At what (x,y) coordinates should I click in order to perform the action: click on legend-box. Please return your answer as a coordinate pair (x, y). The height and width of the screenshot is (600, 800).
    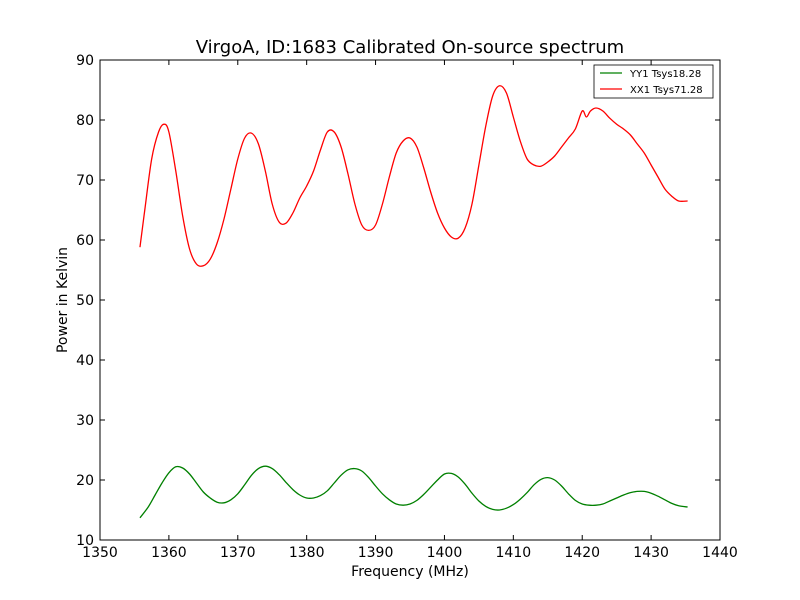
    Looking at the image, I should click on (653, 81).